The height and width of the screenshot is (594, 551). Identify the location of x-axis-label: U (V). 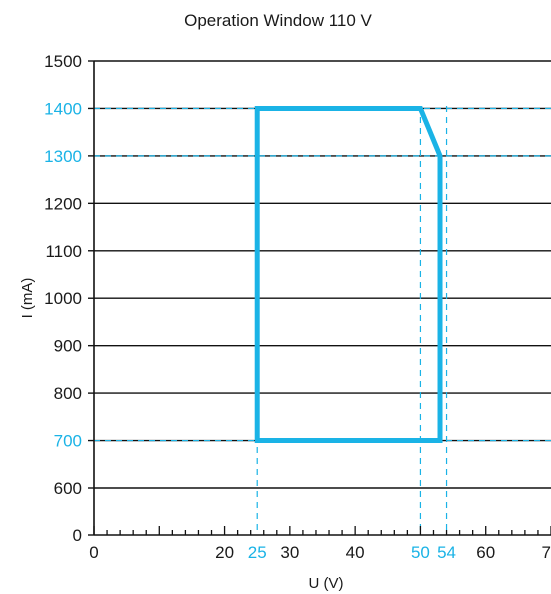
(326, 583).